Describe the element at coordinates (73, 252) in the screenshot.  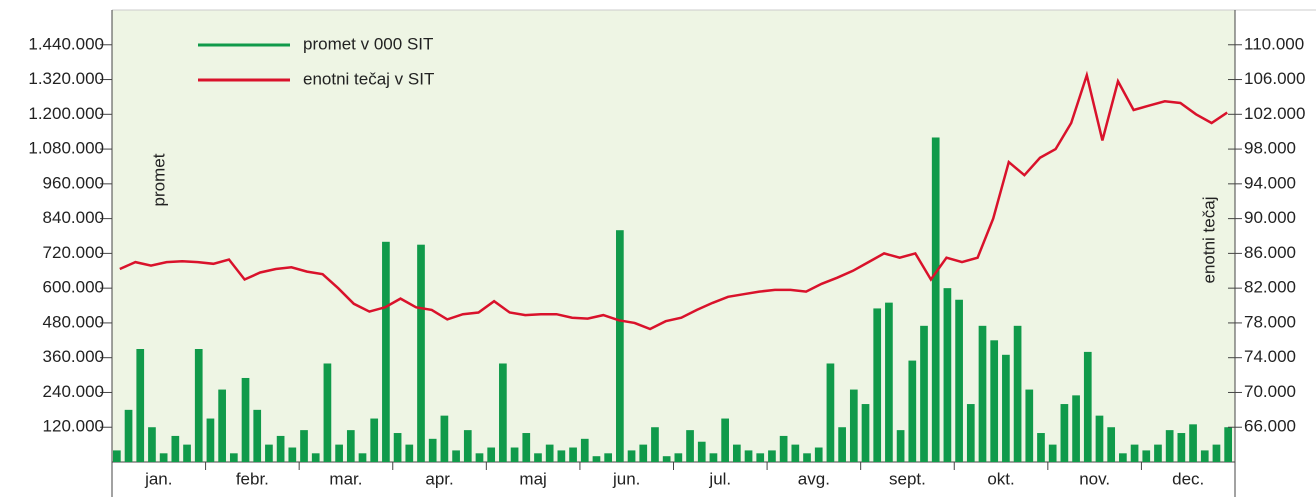
I see `y-tick-label: 720.000` at that location.